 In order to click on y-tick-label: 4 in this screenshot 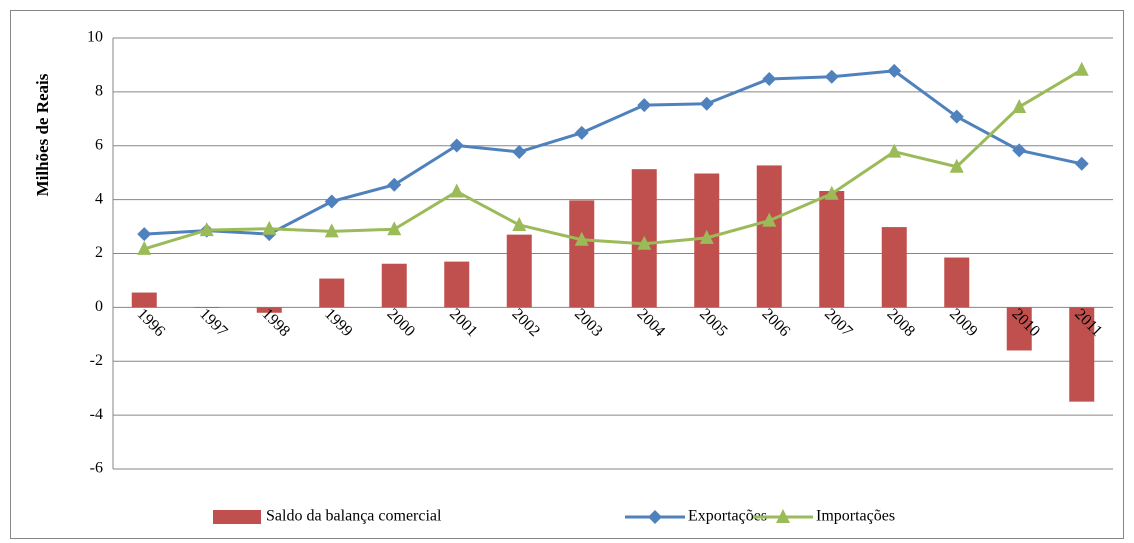, I will do `click(99, 198)`.